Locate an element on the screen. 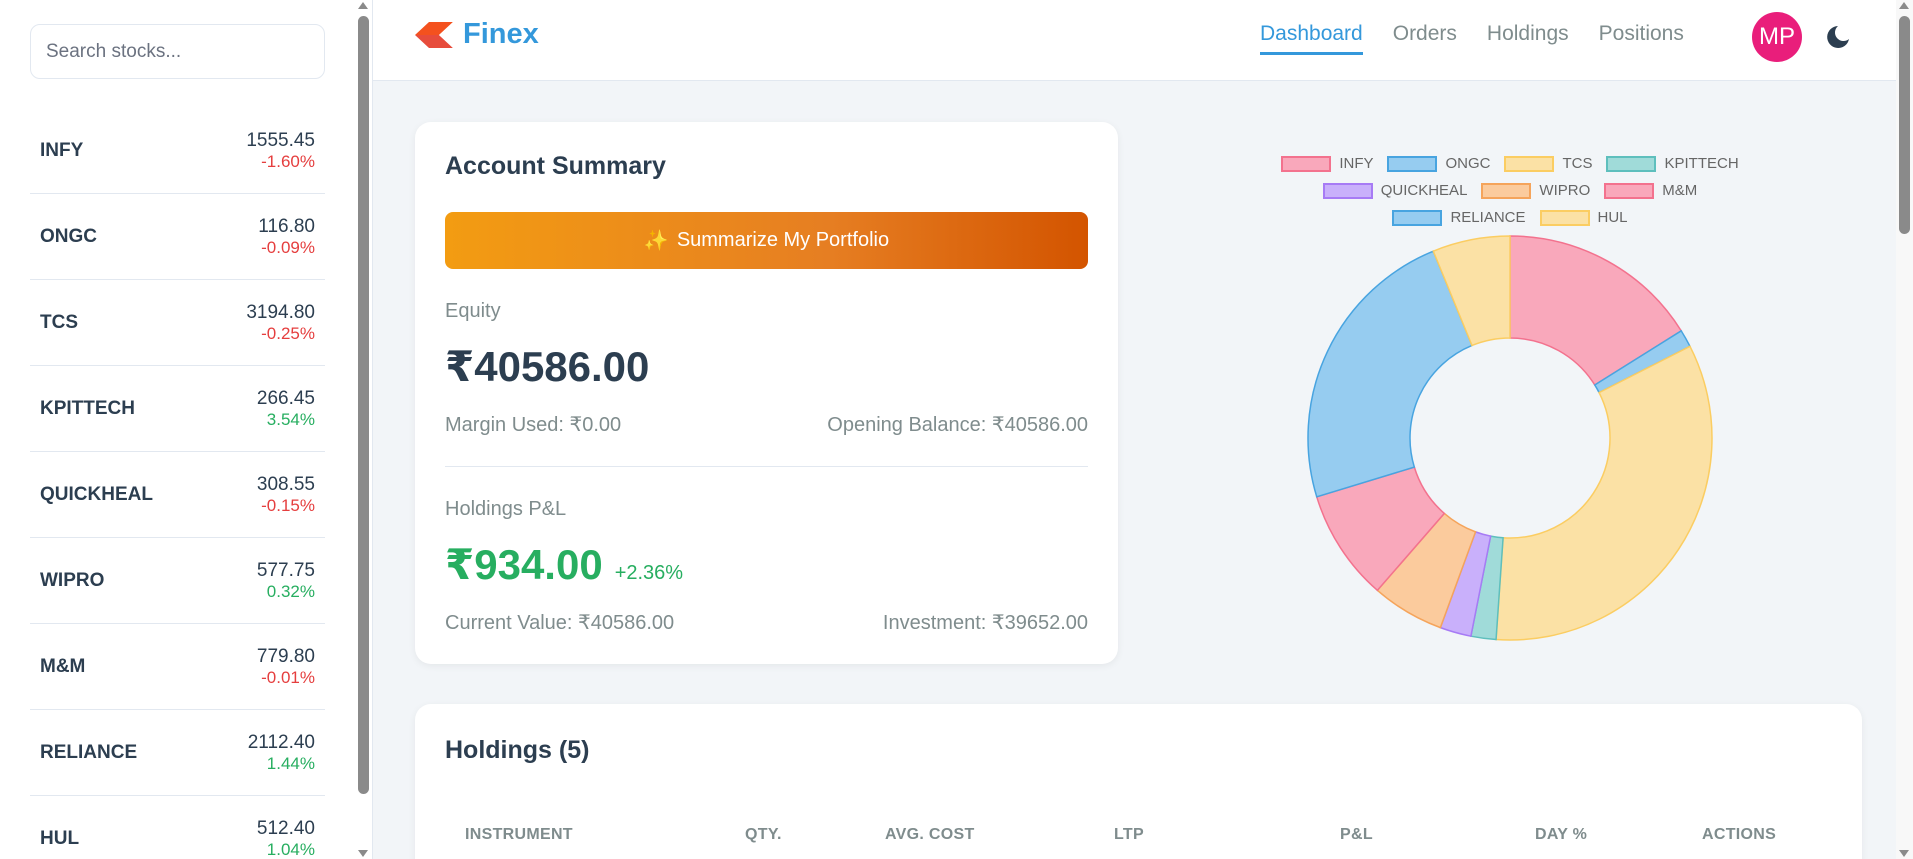 The image size is (1913, 859). stock-change: -0.15% is located at coordinates (288, 505).